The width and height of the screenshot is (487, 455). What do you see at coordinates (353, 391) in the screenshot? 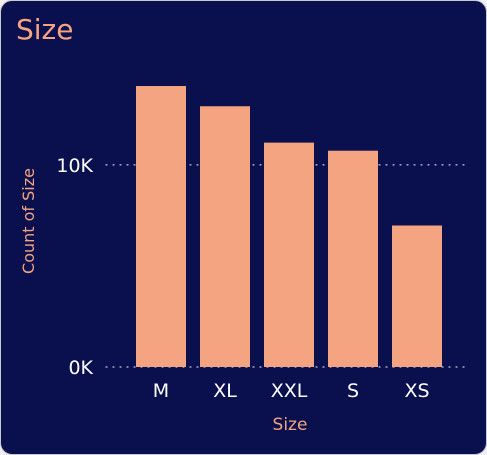
I see `x-tick-label: S` at bounding box center [353, 391].